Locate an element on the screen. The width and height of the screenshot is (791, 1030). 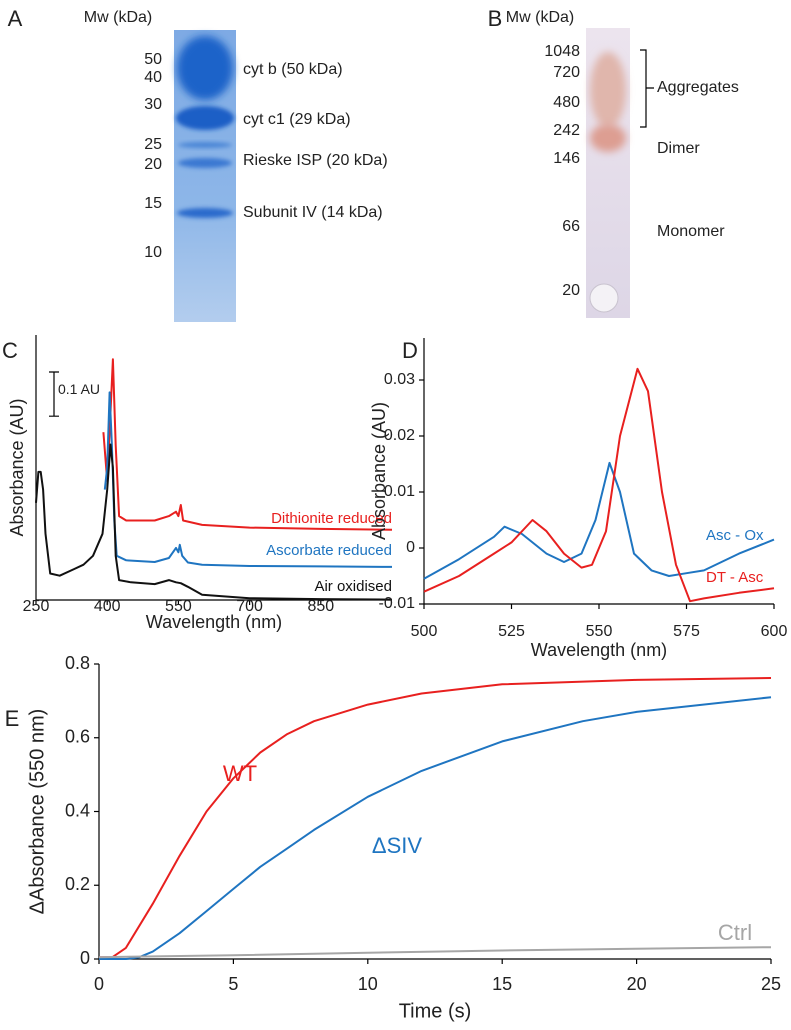
x-tick-label: 5 is located at coordinates (233, 984).